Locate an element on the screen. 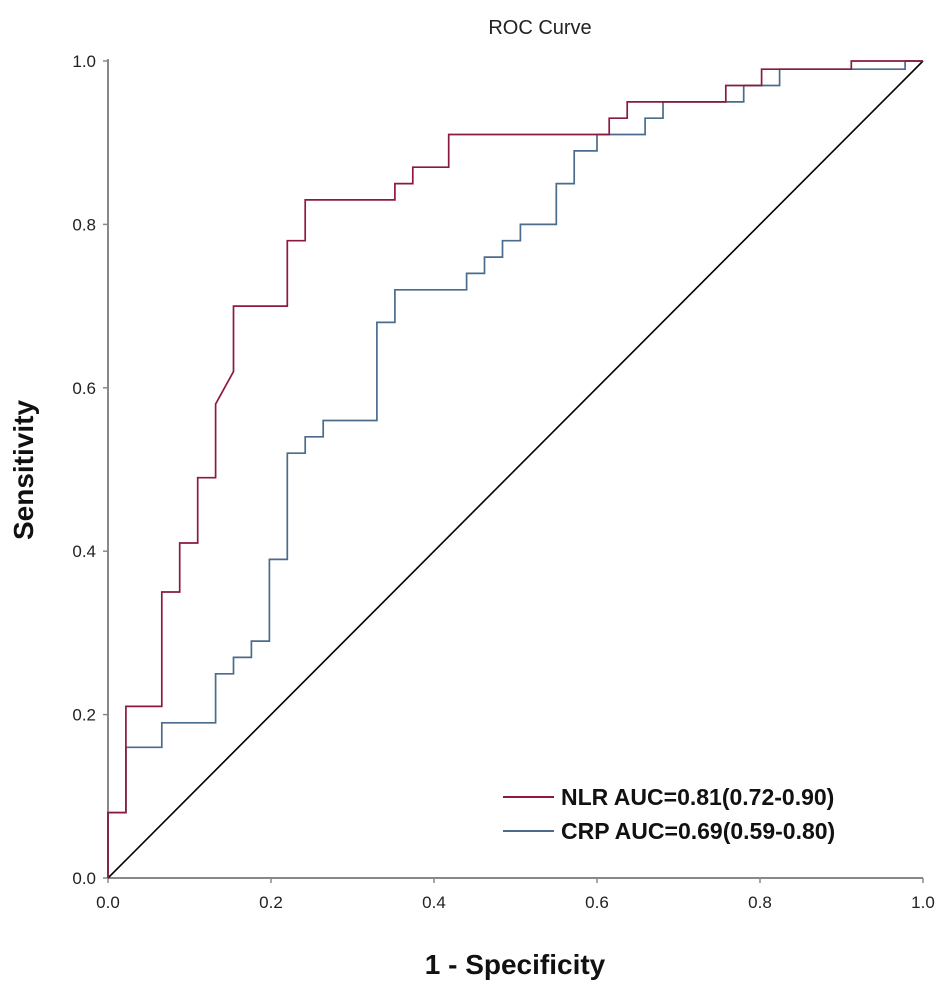  x-tick-label: 0.2 is located at coordinates (271, 902).